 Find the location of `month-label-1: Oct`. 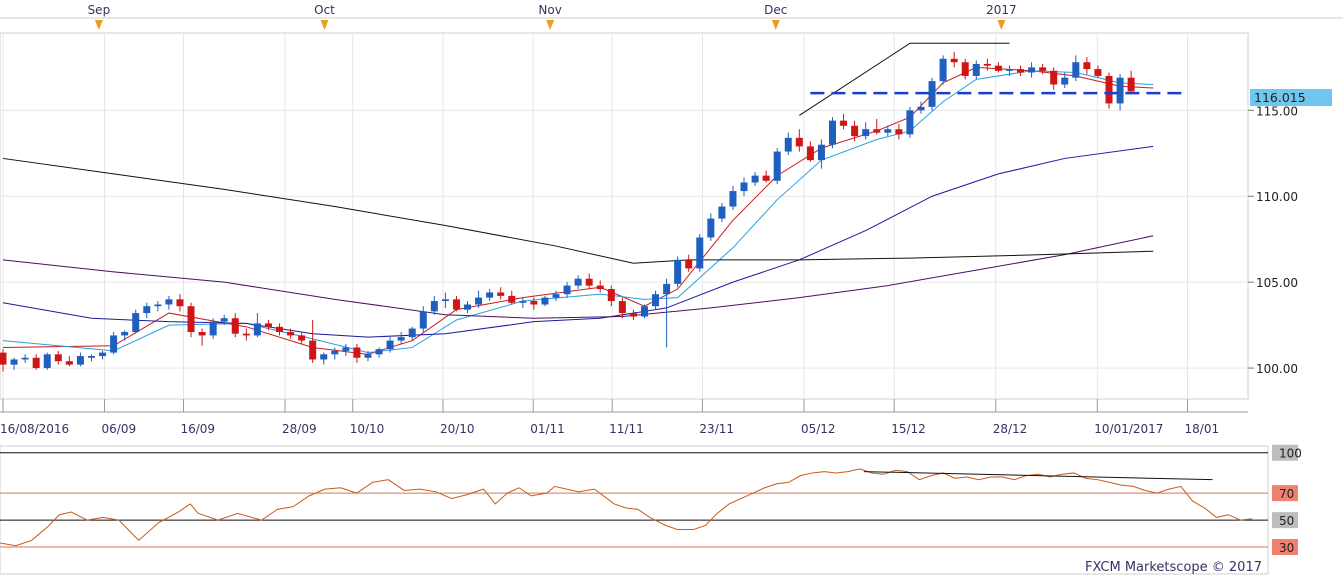

month-label-1: Oct is located at coordinates (324, 10).